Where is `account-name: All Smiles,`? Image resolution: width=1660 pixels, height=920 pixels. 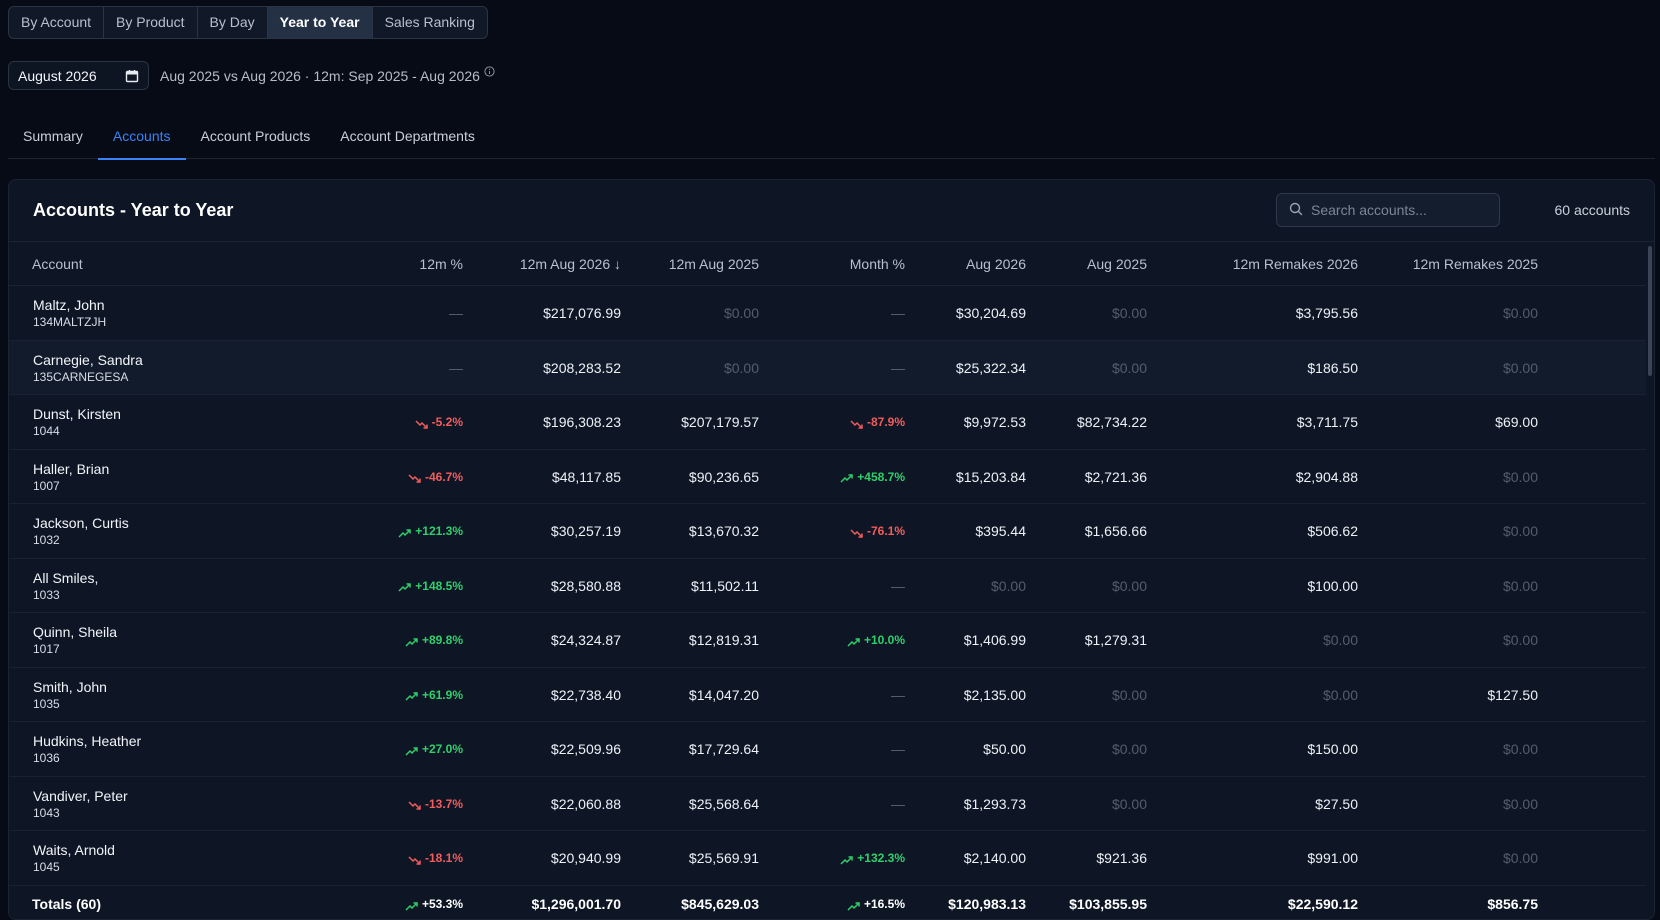 account-name: All Smiles, is located at coordinates (66, 577).